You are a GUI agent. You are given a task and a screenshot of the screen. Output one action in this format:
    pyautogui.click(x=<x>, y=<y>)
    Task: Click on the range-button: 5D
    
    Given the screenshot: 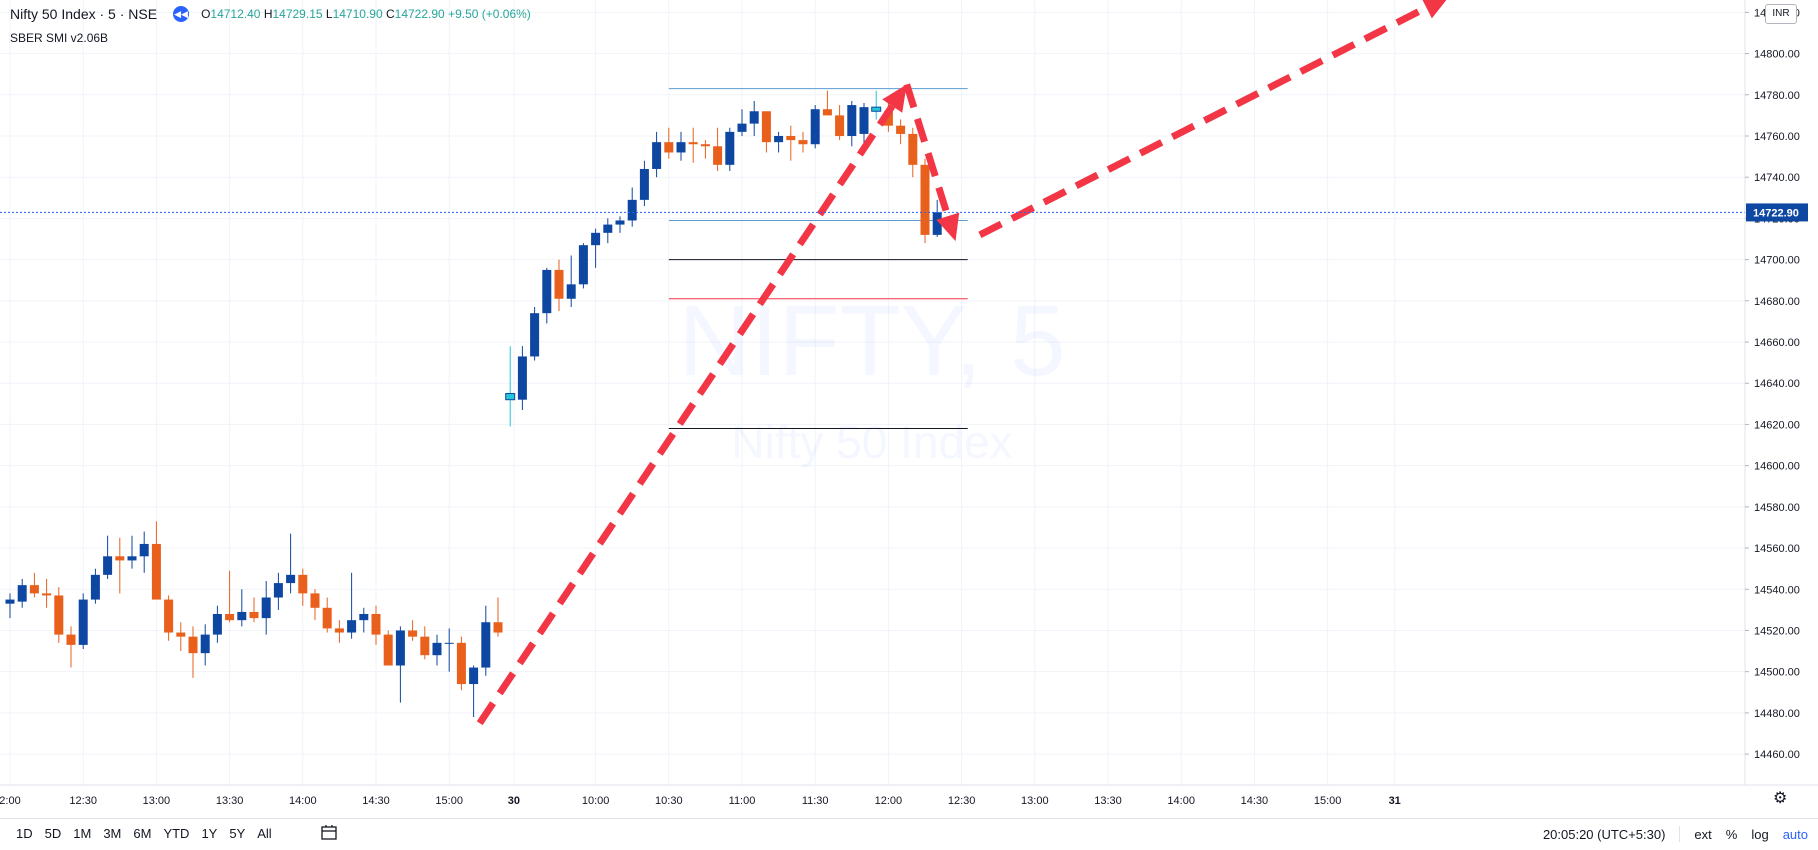 What is the action you would take?
    pyautogui.click(x=53, y=833)
    